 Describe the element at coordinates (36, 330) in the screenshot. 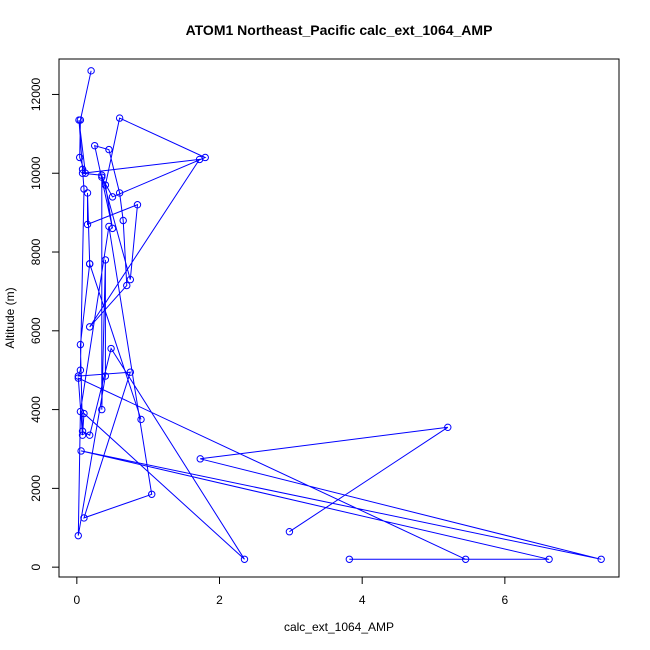

I see `y-tick-label: 6000` at that location.